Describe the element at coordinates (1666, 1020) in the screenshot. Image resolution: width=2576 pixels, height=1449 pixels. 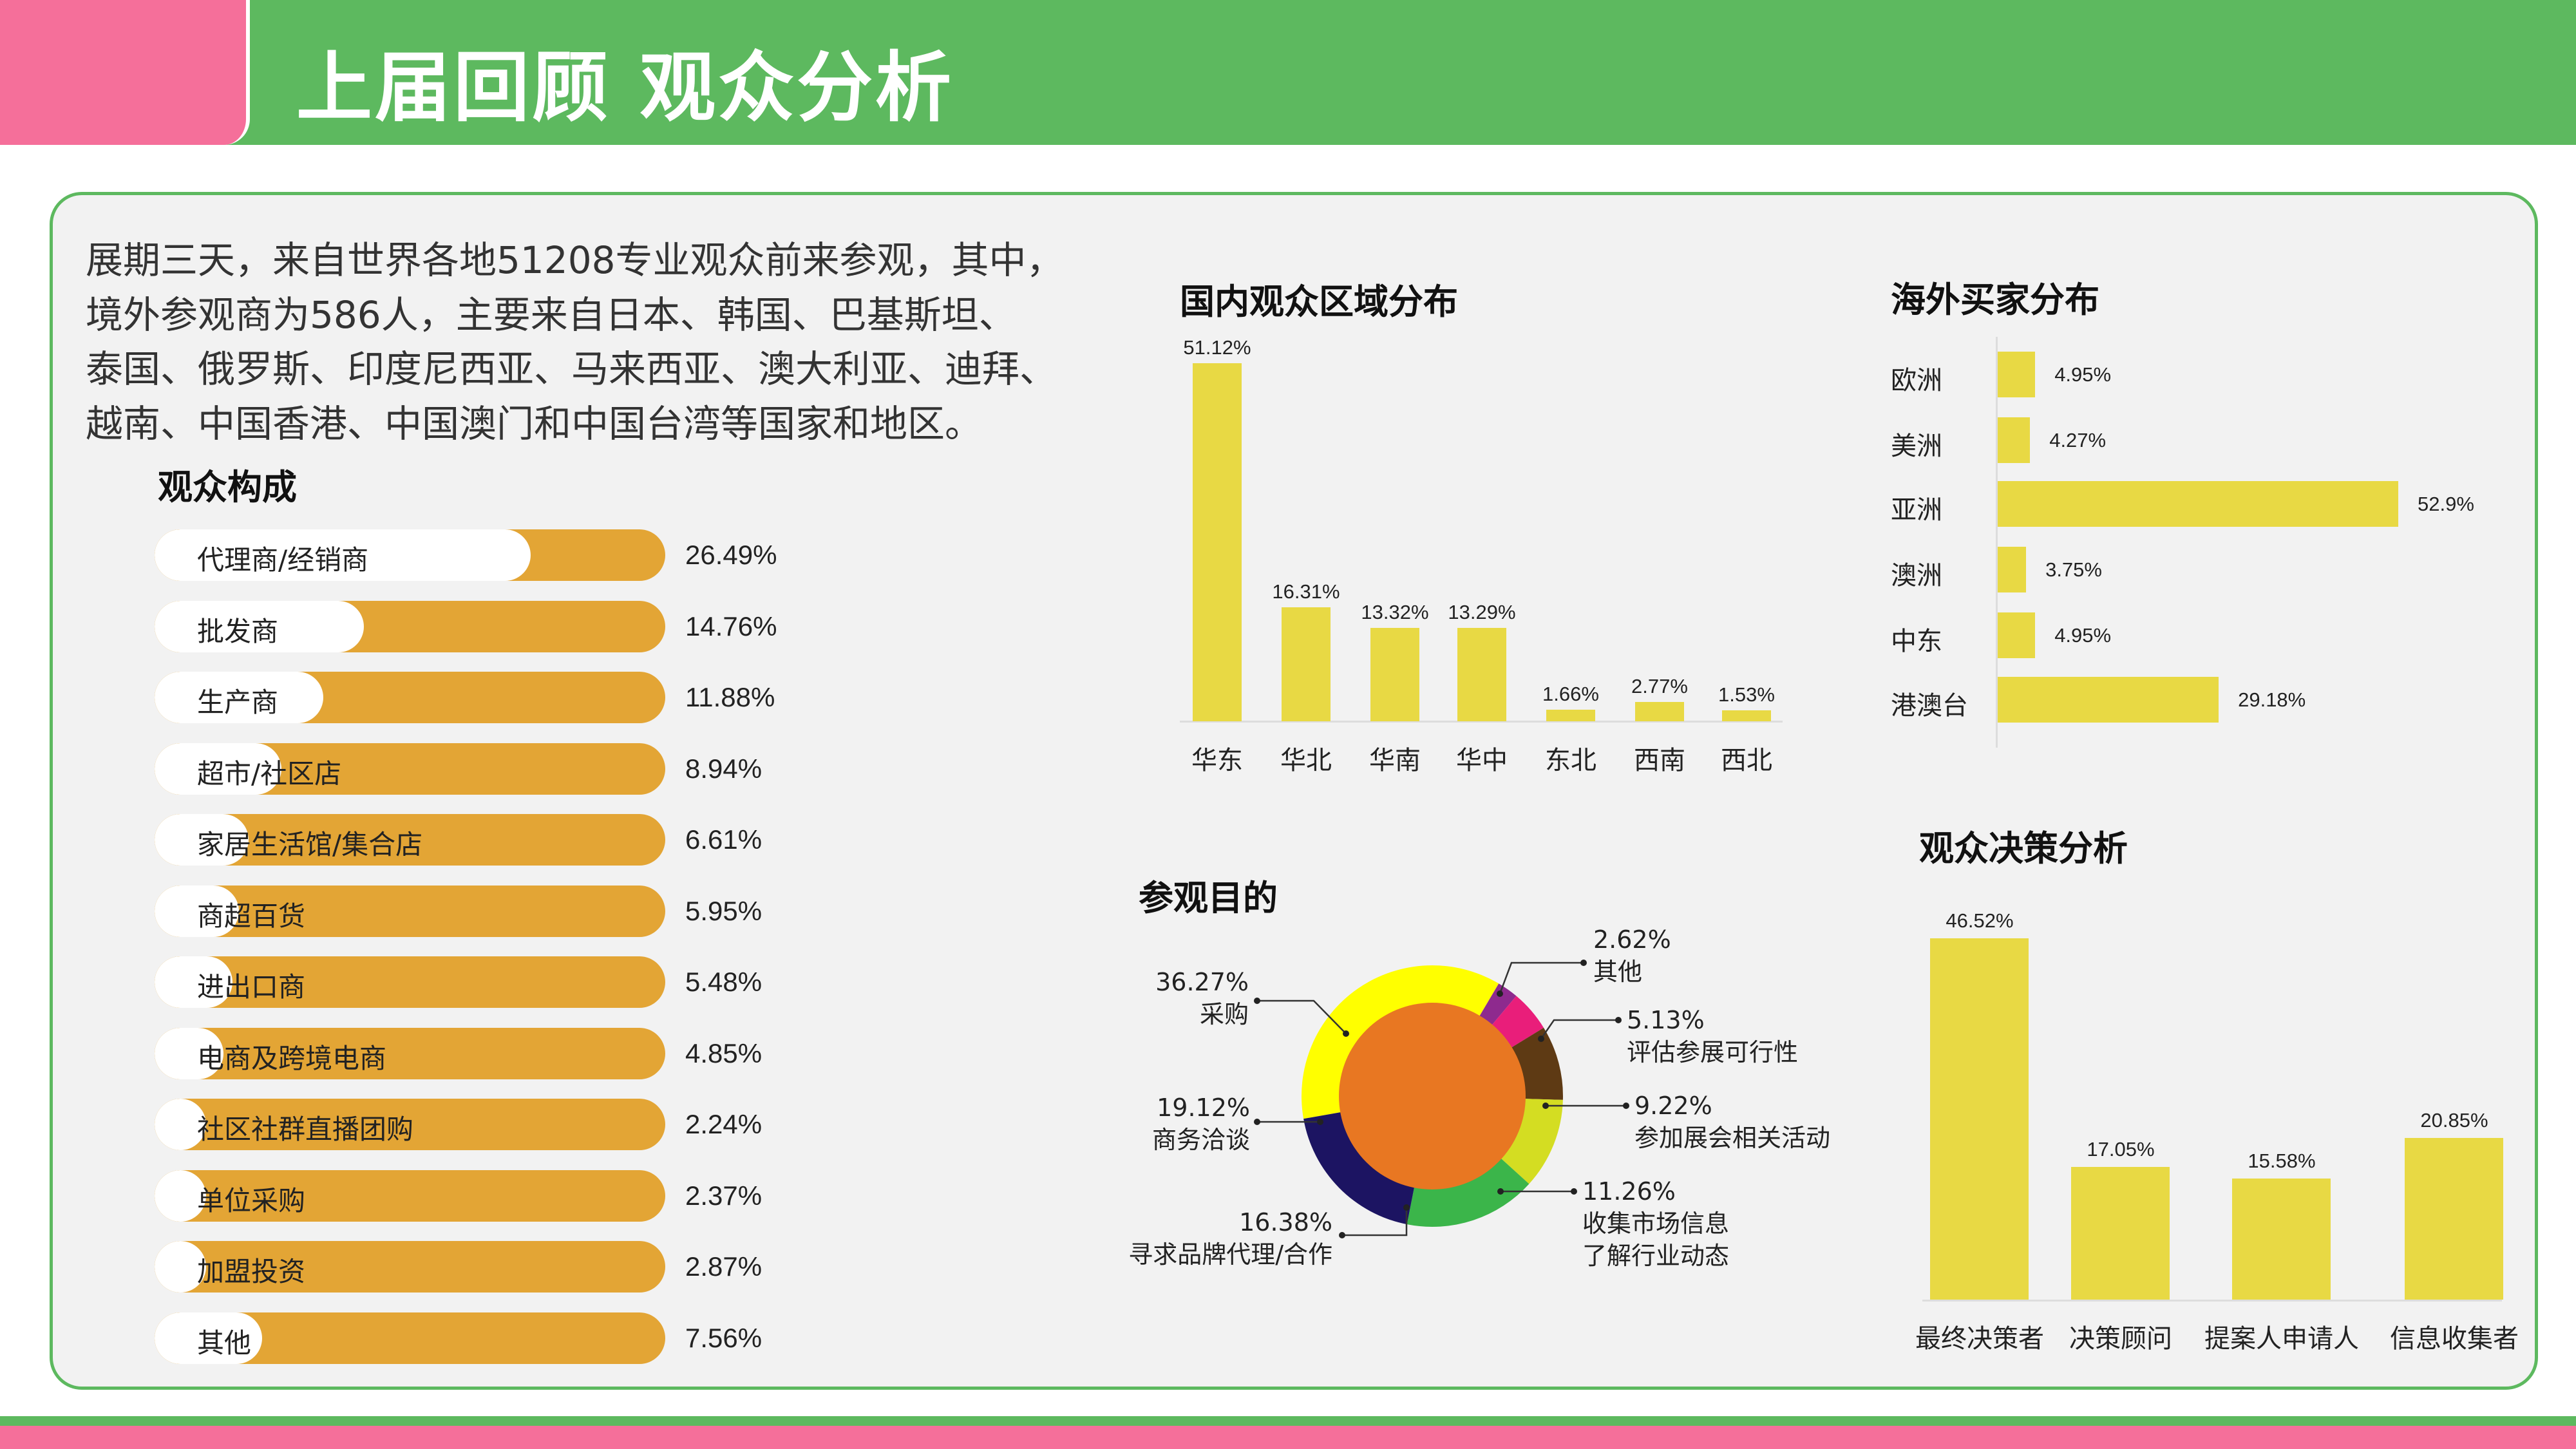
I see `purpose-value: 5.13%` at that location.